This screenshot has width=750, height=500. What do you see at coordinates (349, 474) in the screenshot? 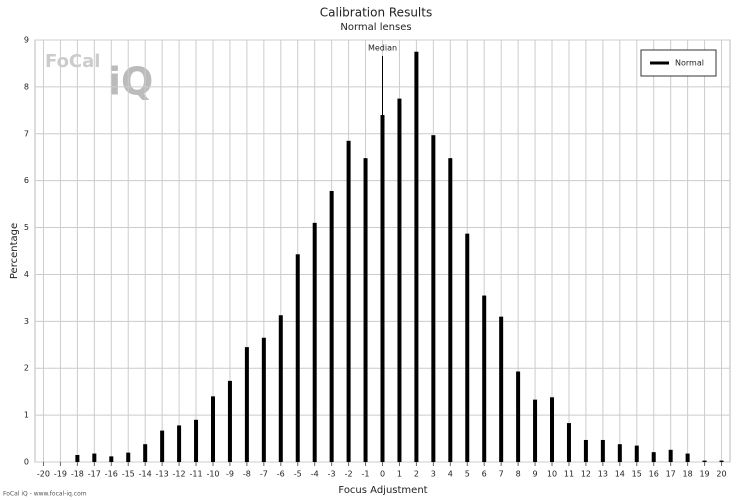
I see `x-tick-label: -2` at bounding box center [349, 474].